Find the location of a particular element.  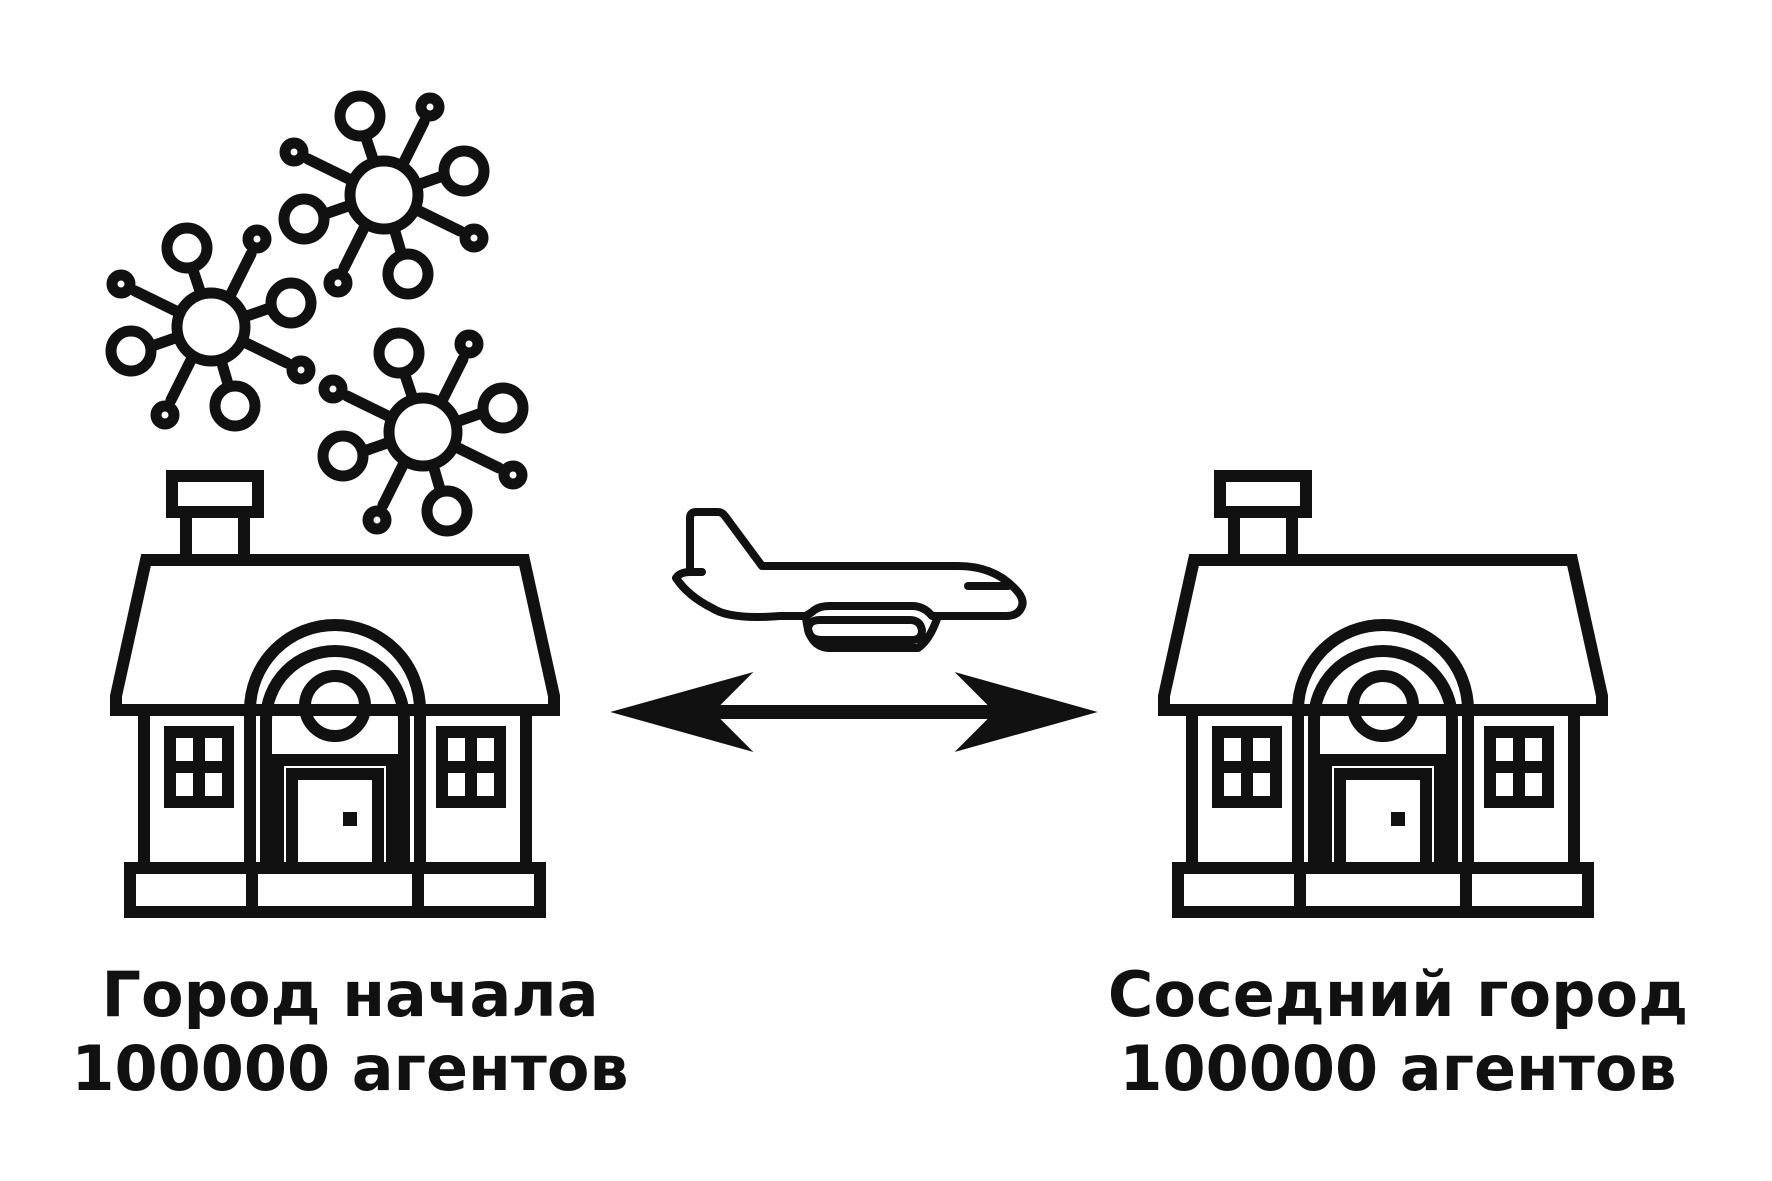

double-arrow-icon is located at coordinates (854, 712).